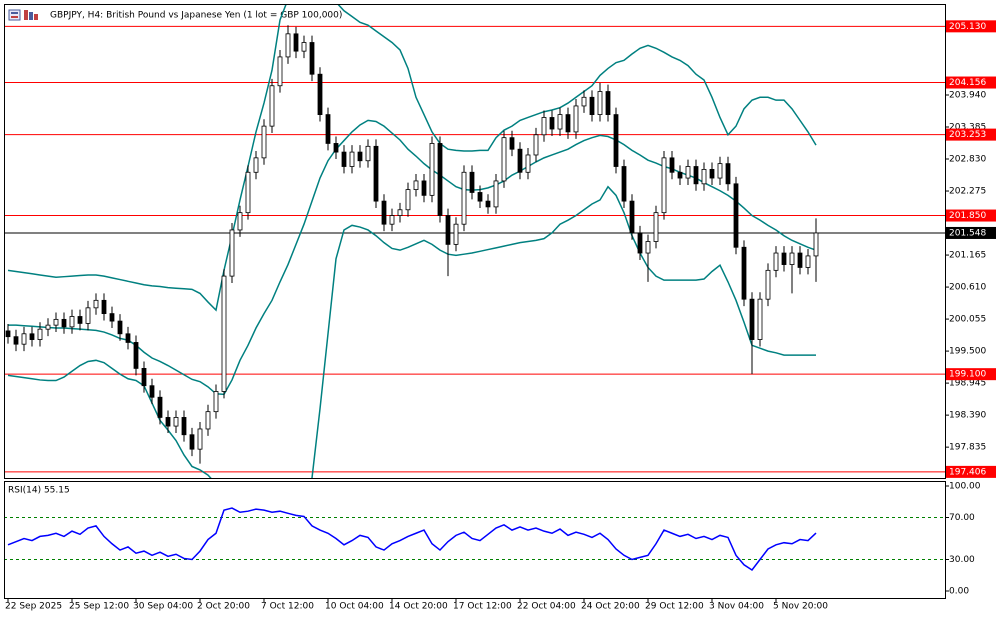  I want to click on y-tick-label: 199.500, so click(967, 352).